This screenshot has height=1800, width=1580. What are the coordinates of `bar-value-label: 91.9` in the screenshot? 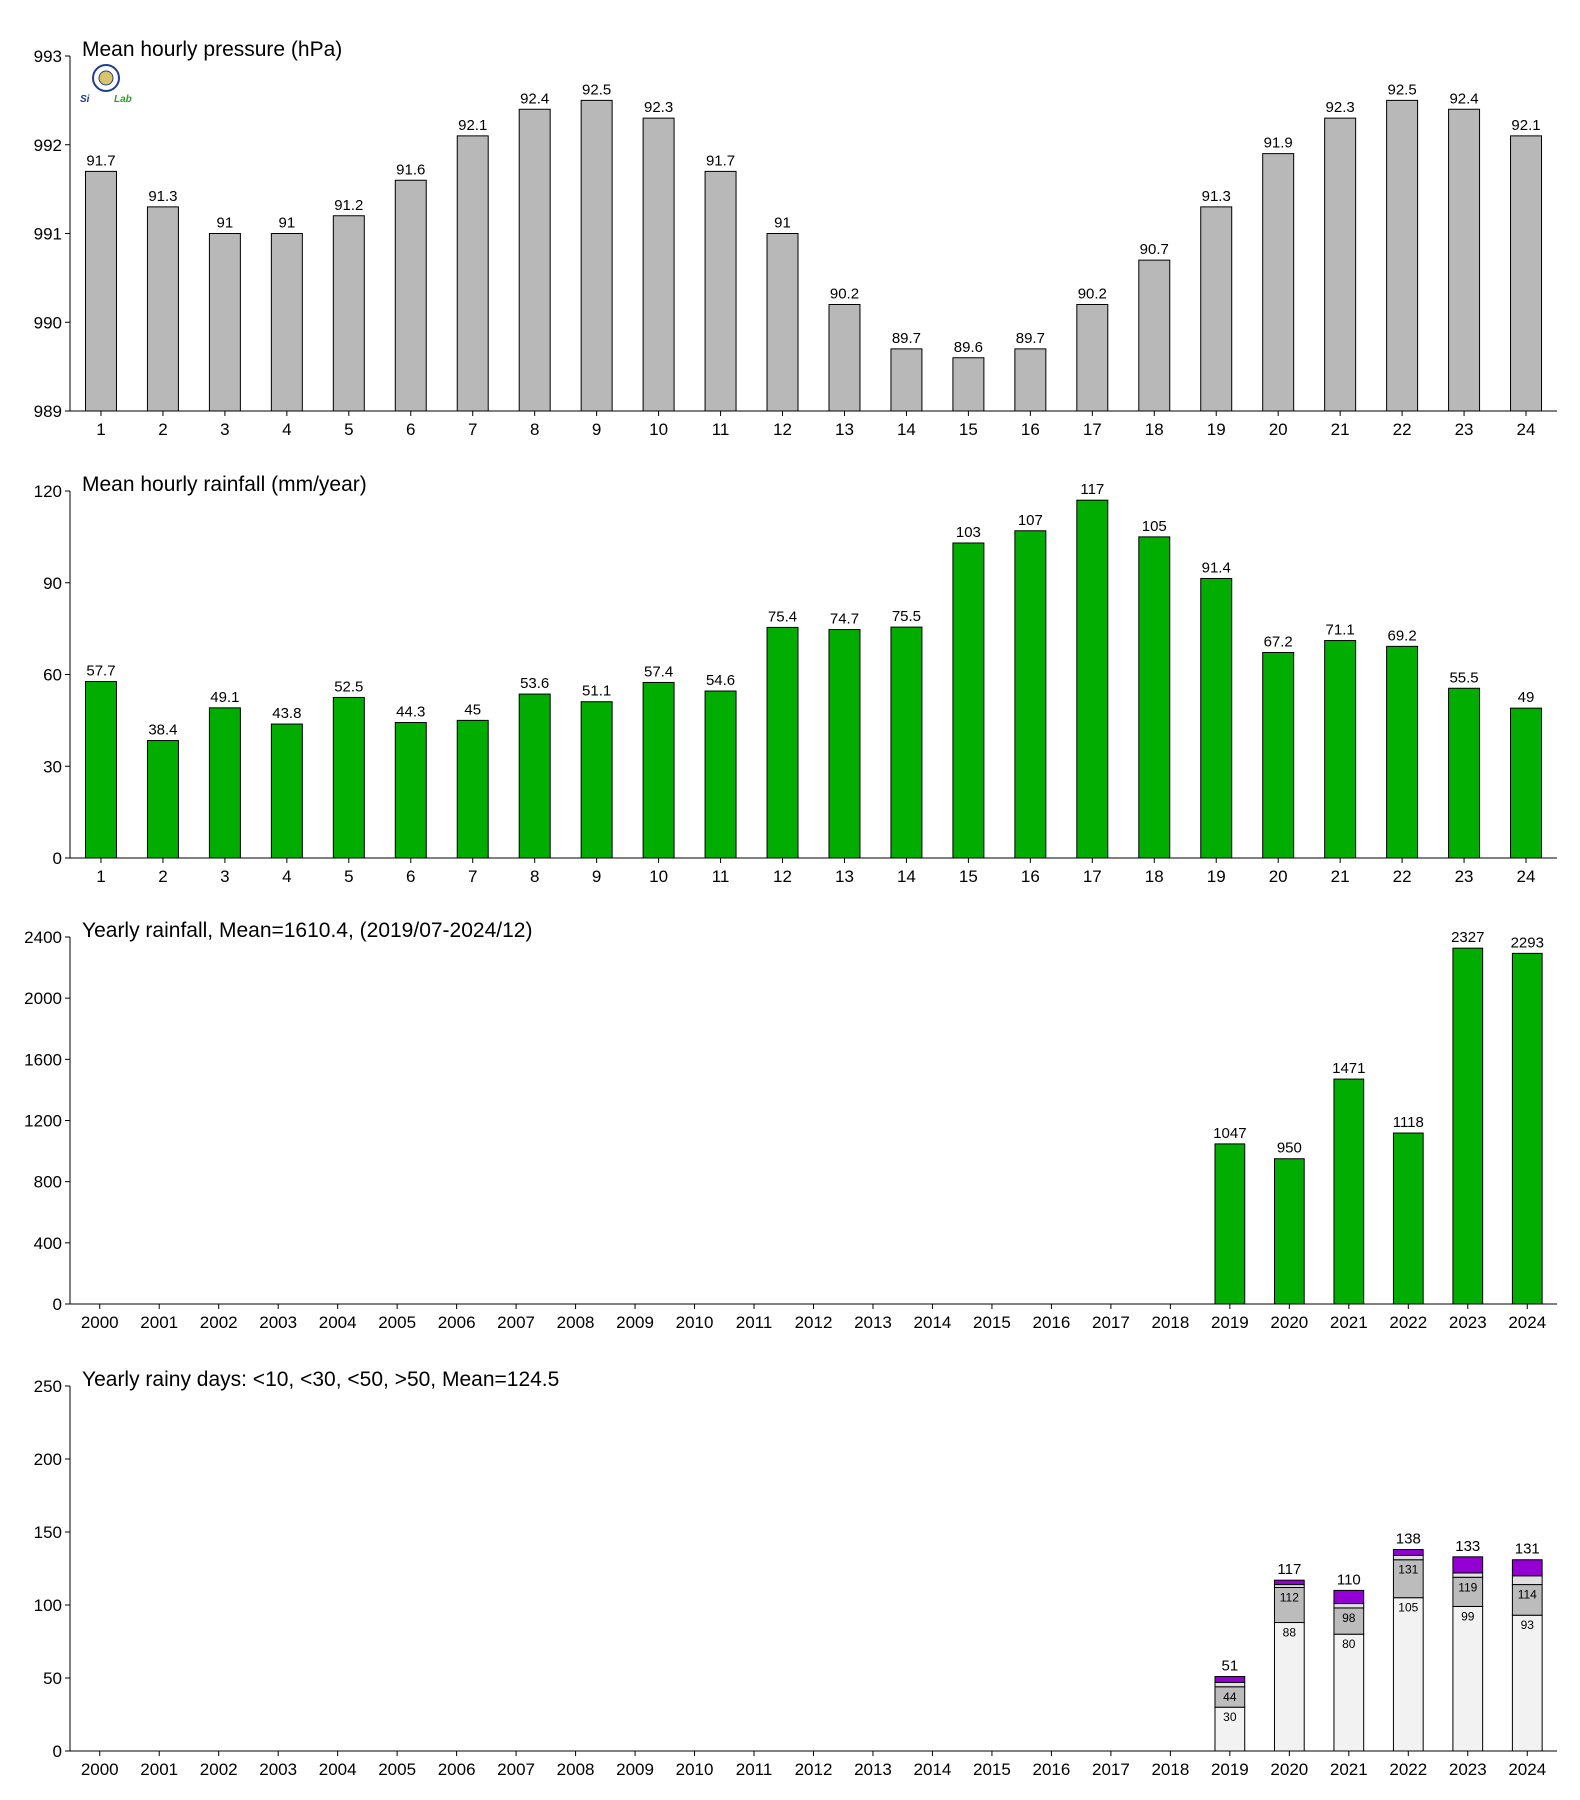 It's located at (1278, 143).